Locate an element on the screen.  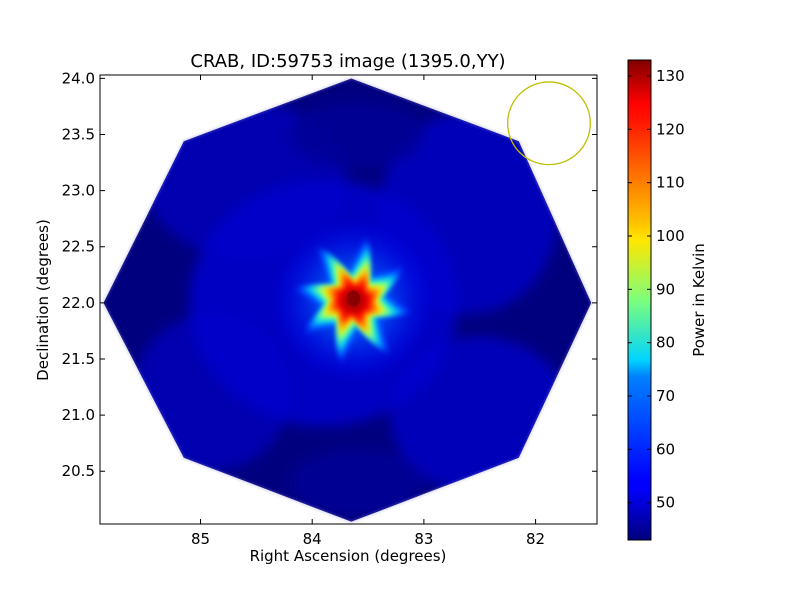
colorbar-tick-label: 120 is located at coordinates (670, 129).